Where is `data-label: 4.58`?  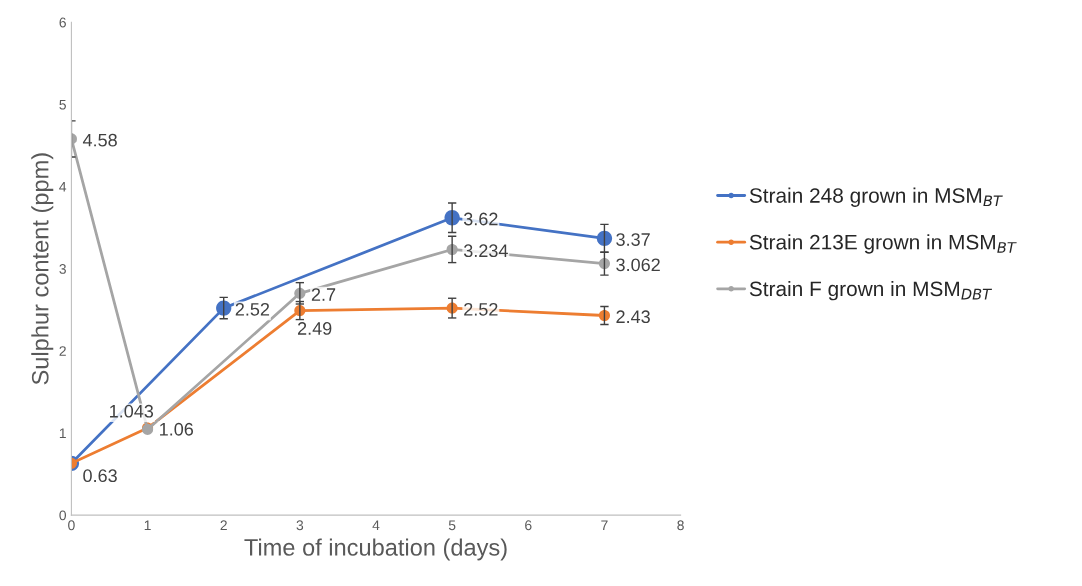
data-label: 4.58 is located at coordinates (99, 140).